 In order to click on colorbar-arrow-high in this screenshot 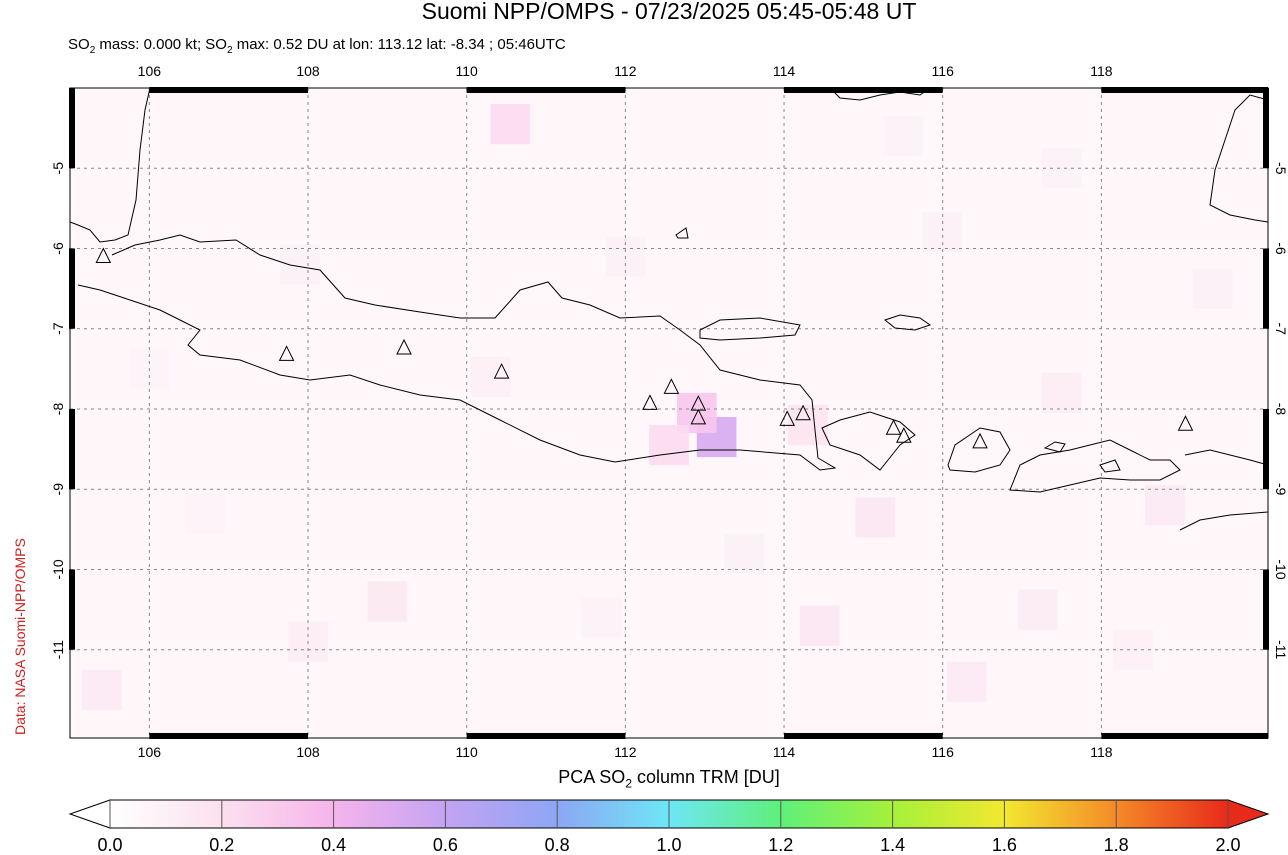, I will do `click(1248, 814)`.